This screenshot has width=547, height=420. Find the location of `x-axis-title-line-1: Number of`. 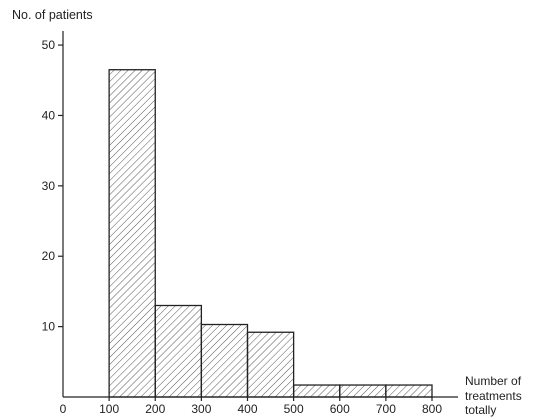

x-axis-title-line-1: Number of is located at coordinates (493, 381).